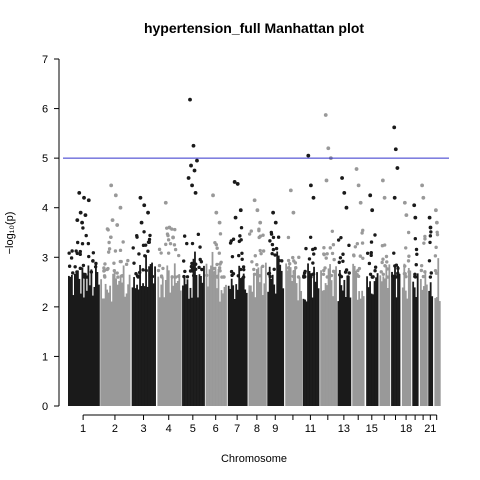 The width and height of the screenshot is (480, 480). What do you see at coordinates (406, 429) in the screenshot?
I see `x-tick-label: 18` at bounding box center [406, 429].